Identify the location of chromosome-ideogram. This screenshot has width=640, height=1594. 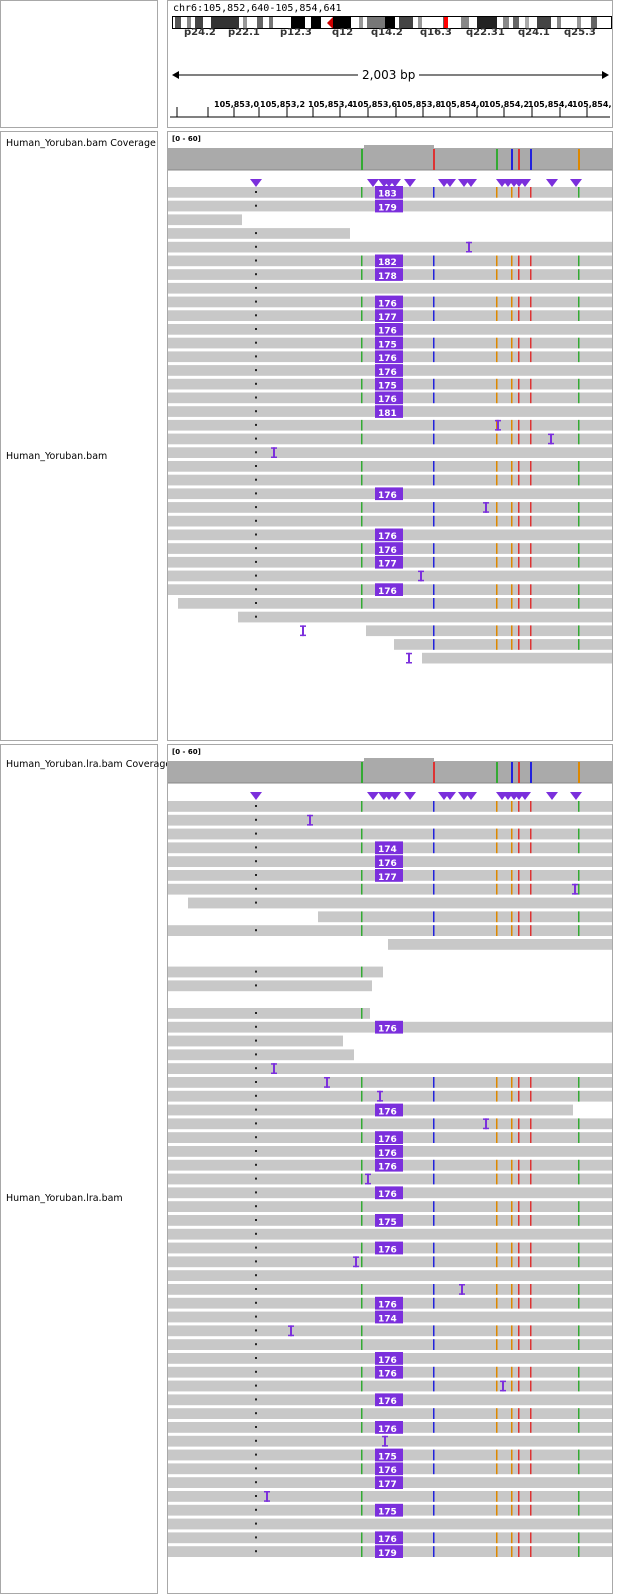
(392, 22).